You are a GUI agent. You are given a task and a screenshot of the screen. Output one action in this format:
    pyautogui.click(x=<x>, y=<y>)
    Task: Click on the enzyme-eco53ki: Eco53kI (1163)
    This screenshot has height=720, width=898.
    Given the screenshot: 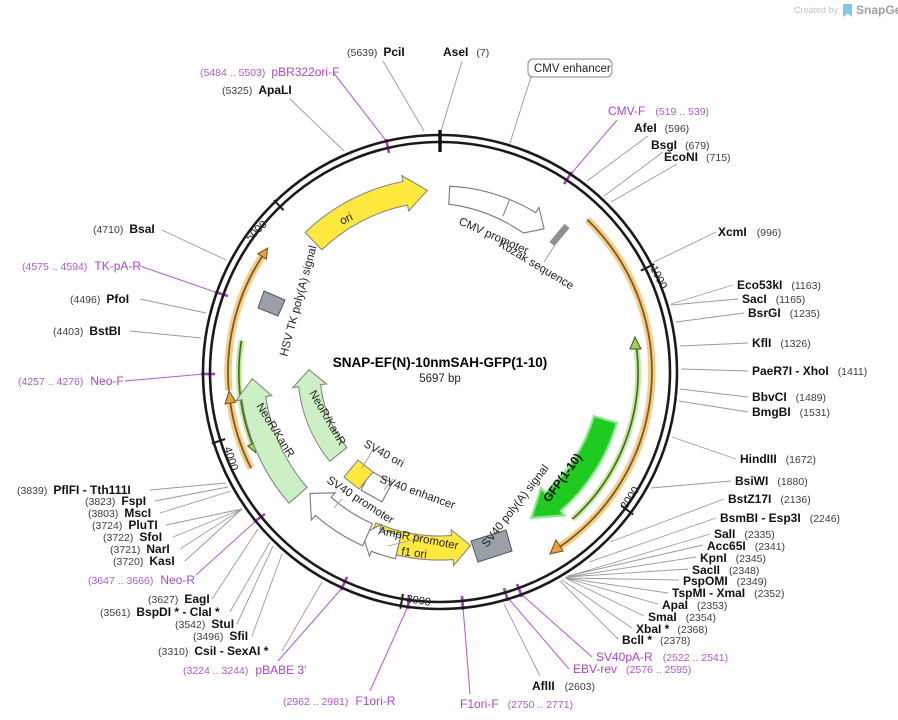 What is the action you would take?
    pyautogui.click(x=779, y=285)
    